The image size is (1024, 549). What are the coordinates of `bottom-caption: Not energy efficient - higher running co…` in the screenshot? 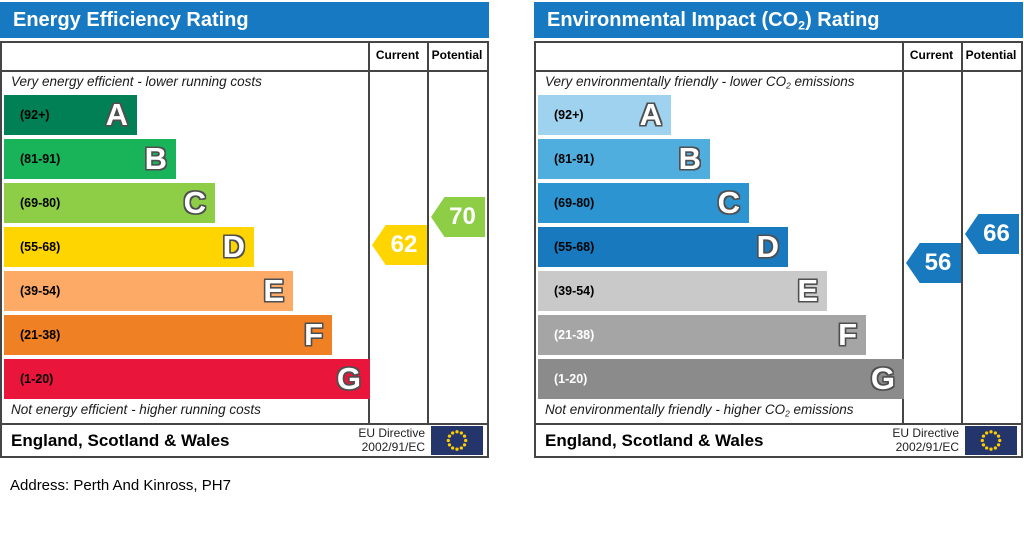 It's located at (136, 410).